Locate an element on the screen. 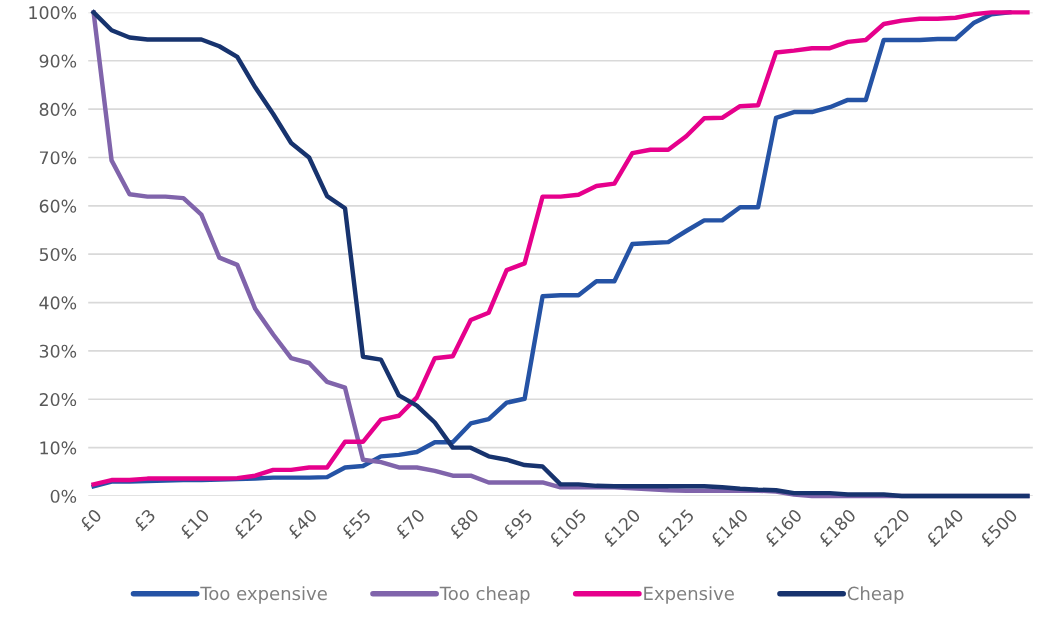 This screenshot has width=1038, height=620. y-tick-label: 90% is located at coordinates (58, 61).